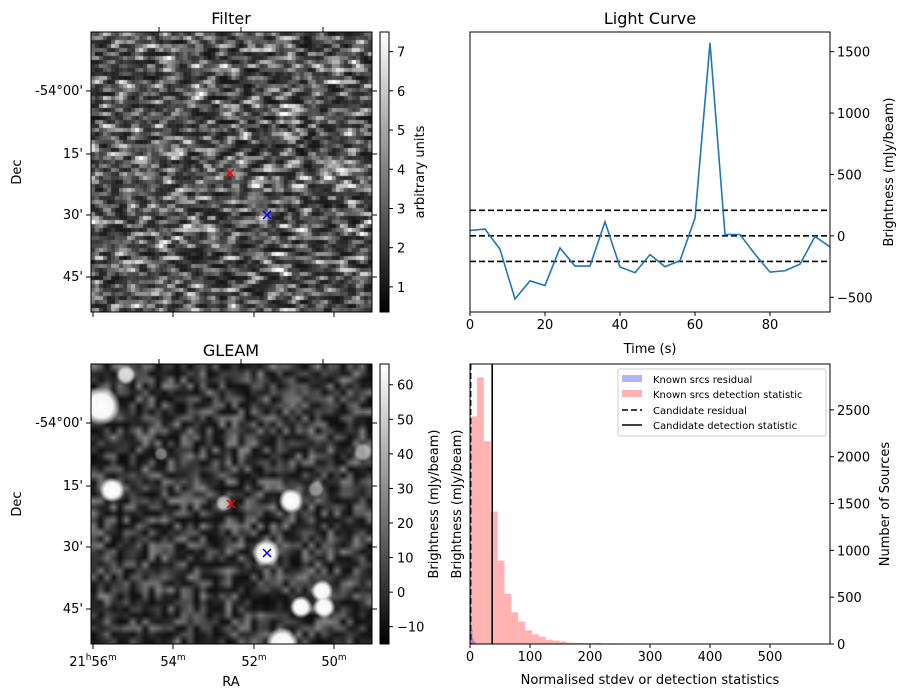 The width and height of the screenshot is (907, 699). I want to click on lightcurve-xlabel: Time (s), so click(650, 349).